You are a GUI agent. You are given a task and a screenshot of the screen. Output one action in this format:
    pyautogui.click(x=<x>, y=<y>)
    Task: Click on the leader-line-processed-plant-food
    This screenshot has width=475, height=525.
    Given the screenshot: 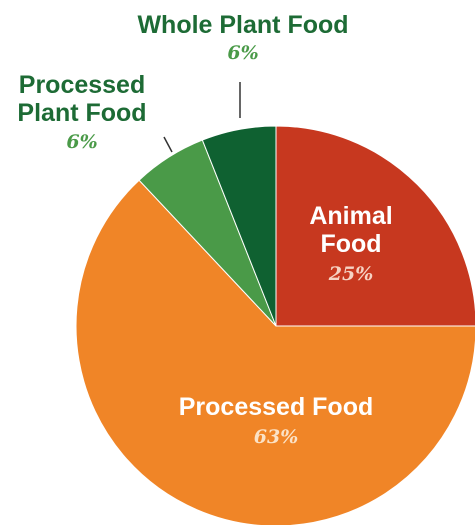 What is the action you would take?
    pyautogui.click(x=168, y=144)
    